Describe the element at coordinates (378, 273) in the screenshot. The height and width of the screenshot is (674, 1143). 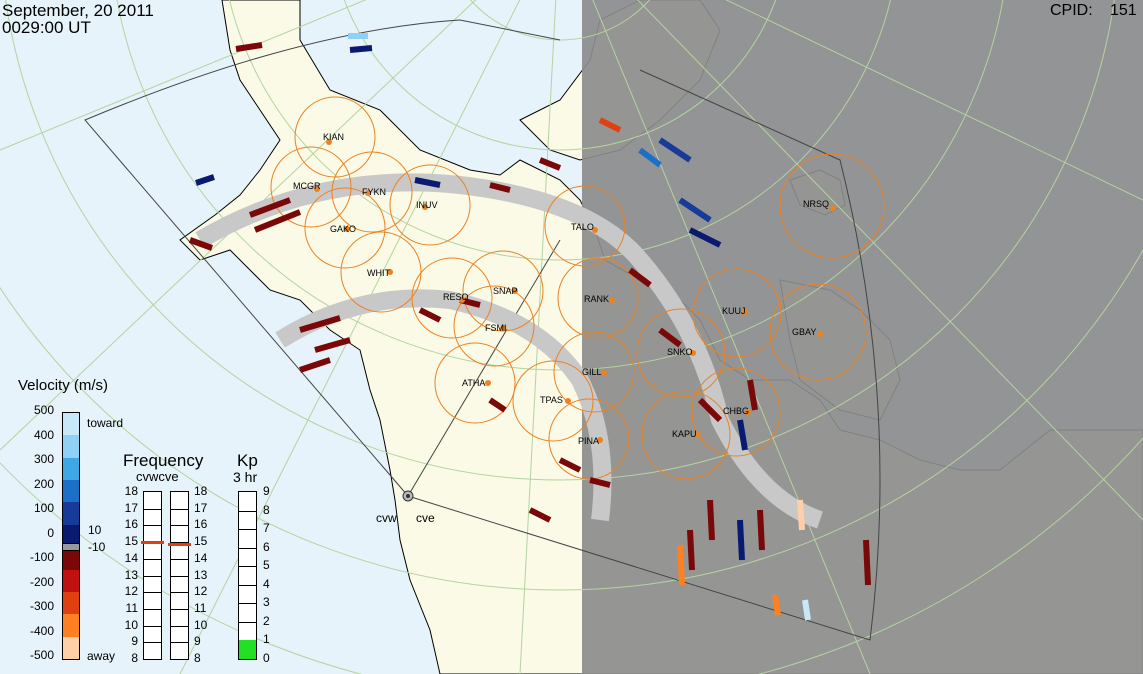
I see `station-label: WHIT` at that location.